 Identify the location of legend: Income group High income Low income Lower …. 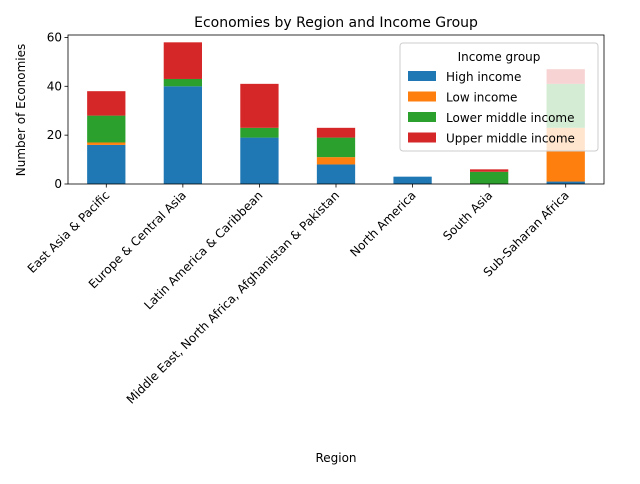
(499, 97).